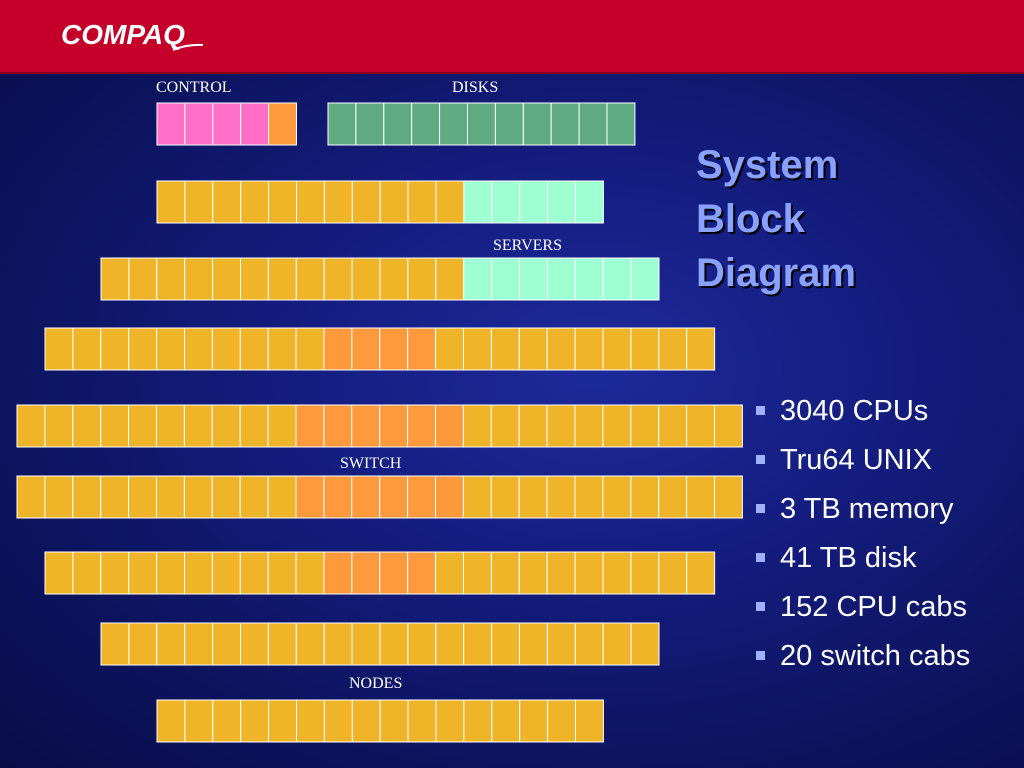 The image size is (1024, 768). I want to click on compaq-logo: COMPAQ, so click(123, 34).